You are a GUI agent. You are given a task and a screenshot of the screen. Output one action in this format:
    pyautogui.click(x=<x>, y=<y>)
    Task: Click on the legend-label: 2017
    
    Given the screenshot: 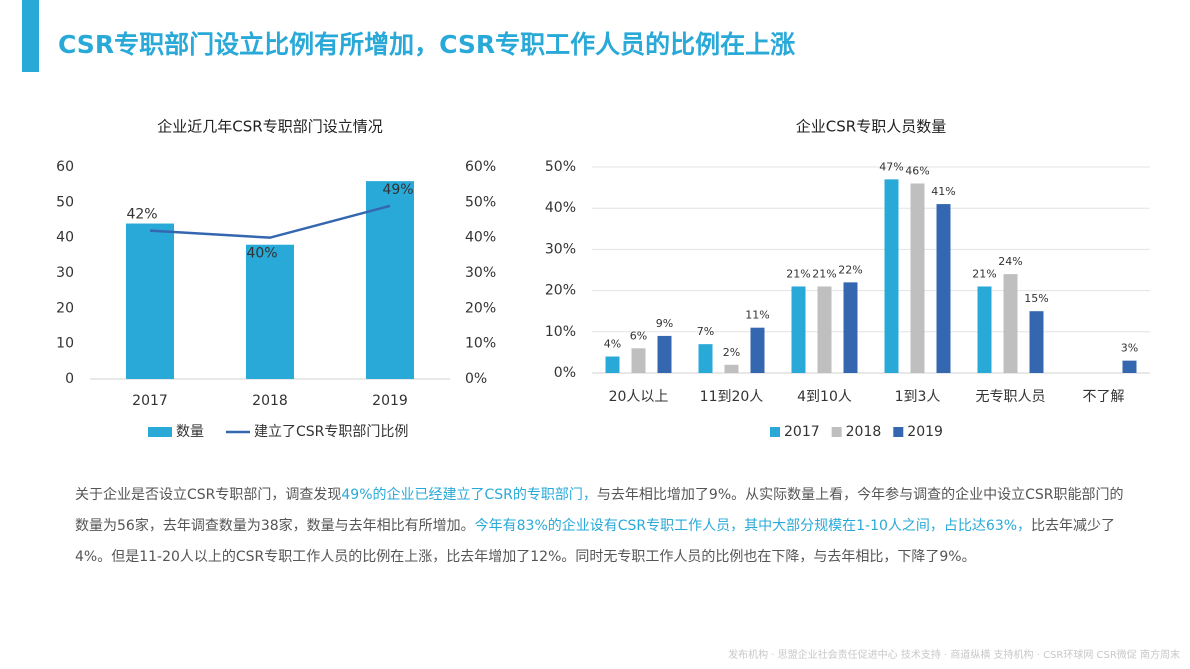 What is the action you would take?
    pyautogui.click(x=802, y=432)
    